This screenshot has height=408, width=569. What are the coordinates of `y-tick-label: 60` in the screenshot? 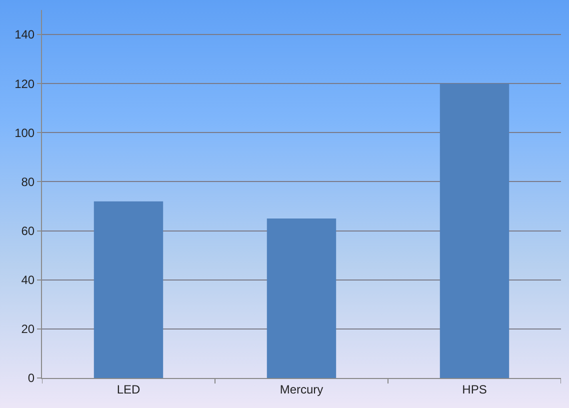 It's located at (28, 231).